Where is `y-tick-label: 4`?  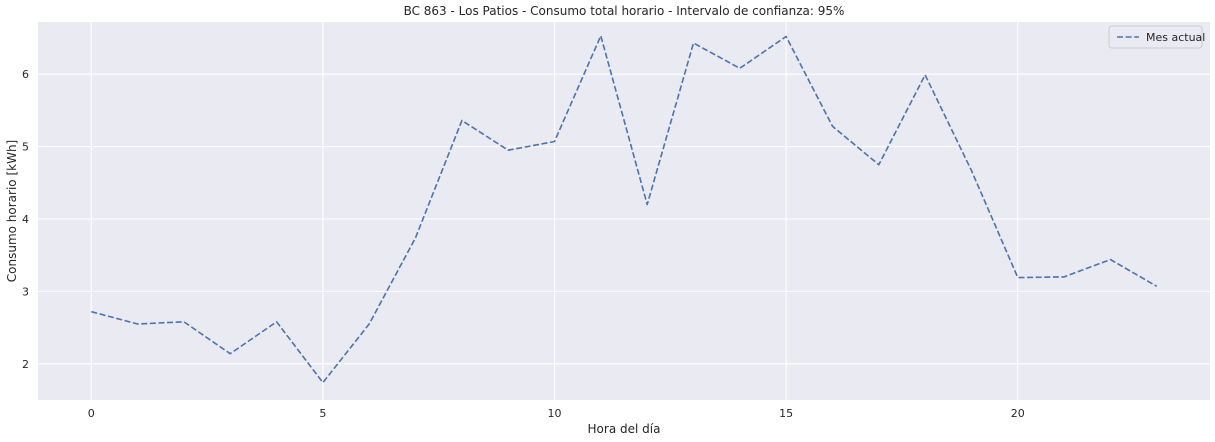
y-tick-label: 4 is located at coordinates (25, 219).